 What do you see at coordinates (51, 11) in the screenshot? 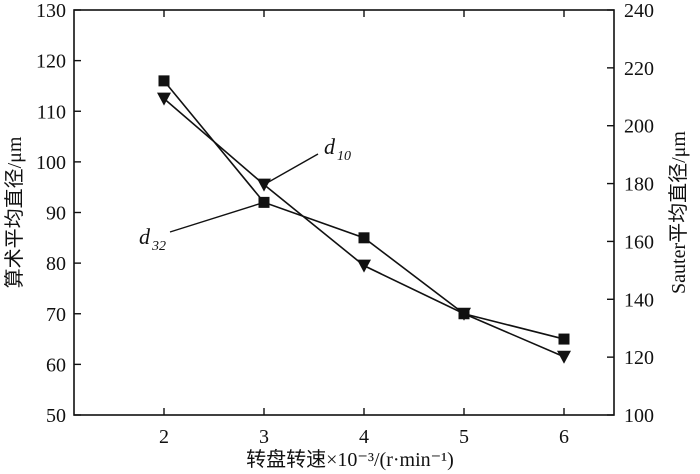
I see `y-left-tick-label: 130` at bounding box center [51, 11].